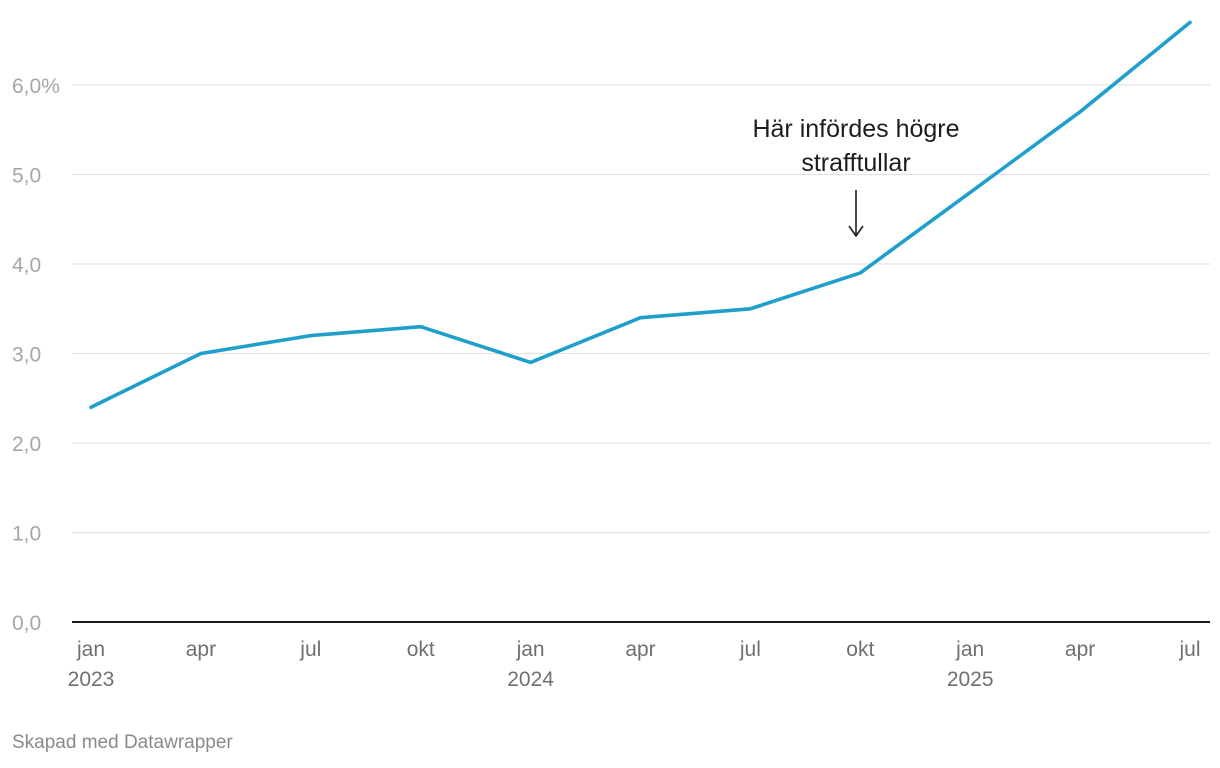 This screenshot has width=1220, height=768. What do you see at coordinates (26, 623) in the screenshot?
I see `y-tick-label: 0,0` at bounding box center [26, 623].